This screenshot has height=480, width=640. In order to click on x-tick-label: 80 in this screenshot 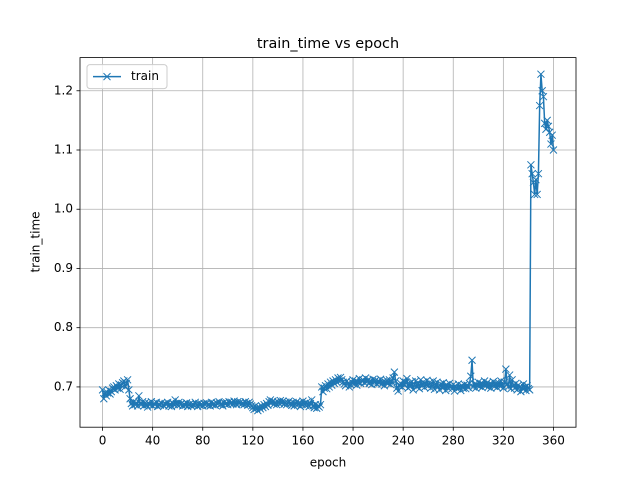, I will do `click(202, 441)`.